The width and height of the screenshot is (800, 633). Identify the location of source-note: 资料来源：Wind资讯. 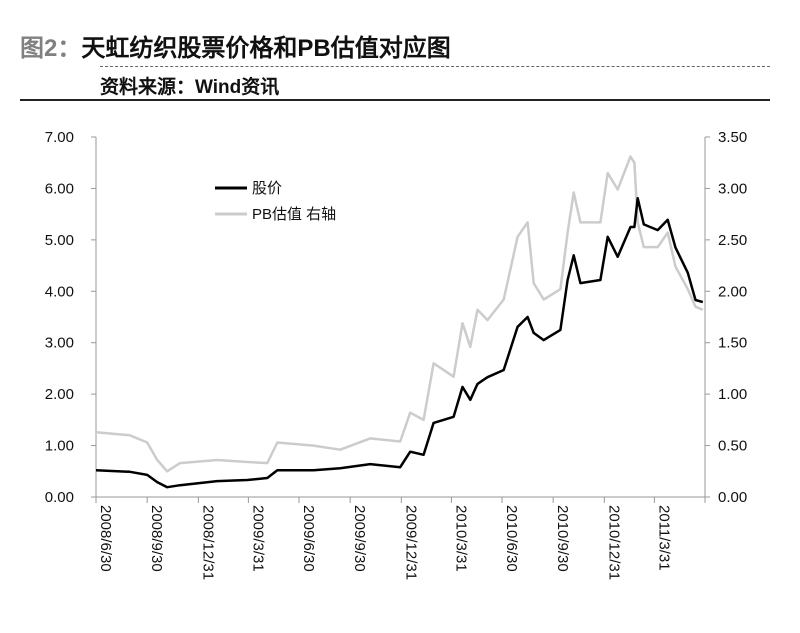
(190, 87).